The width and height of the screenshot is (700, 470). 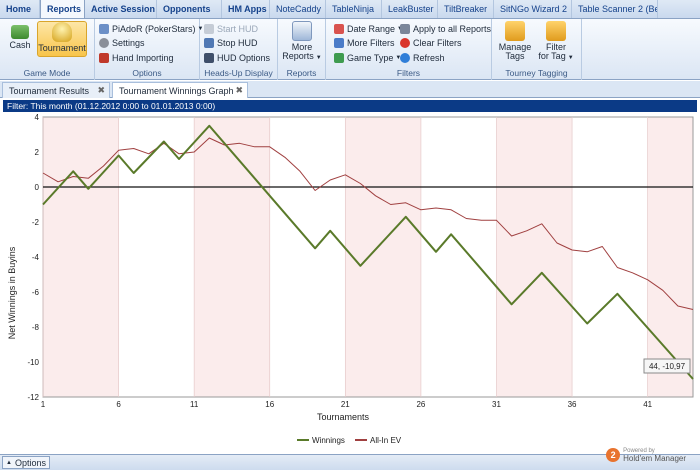 I want to click on brand-text: Powered by Hold'em Manager, so click(x=654, y=455).